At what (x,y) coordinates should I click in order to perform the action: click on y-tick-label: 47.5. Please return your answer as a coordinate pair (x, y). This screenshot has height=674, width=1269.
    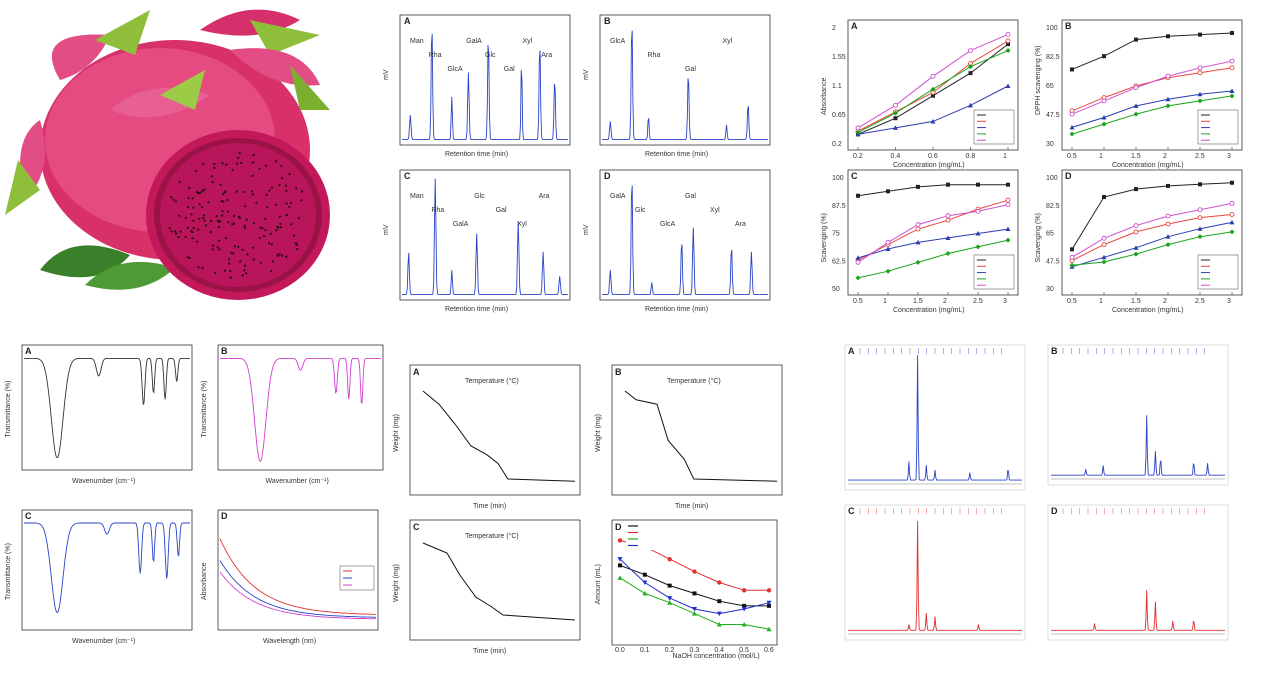
    Looking at the image, I should click on (1053, 261).